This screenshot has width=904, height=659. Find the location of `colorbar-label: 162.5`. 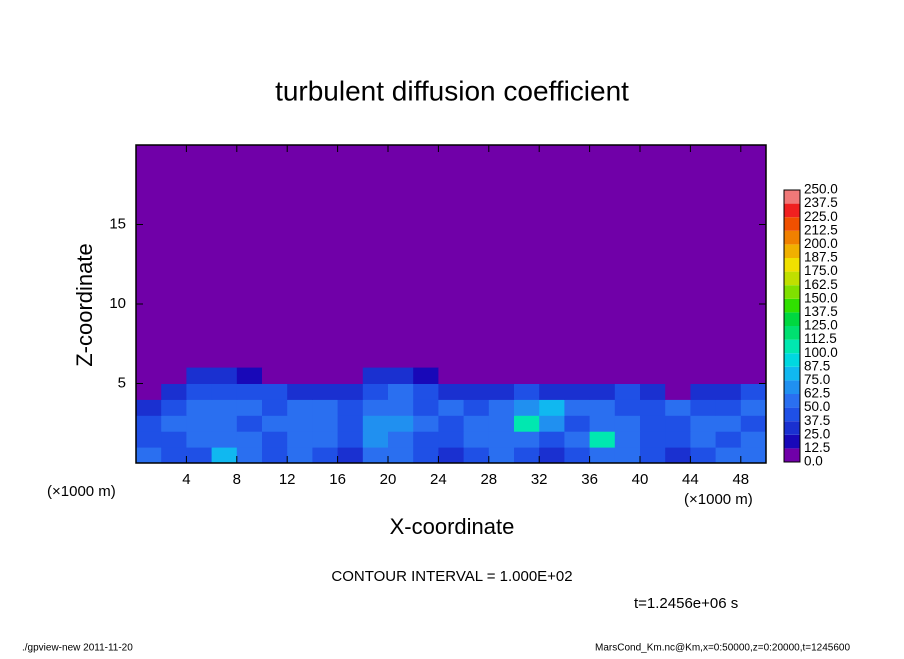

colorbar-label: 162.5 is located at coordinates (821, 284).